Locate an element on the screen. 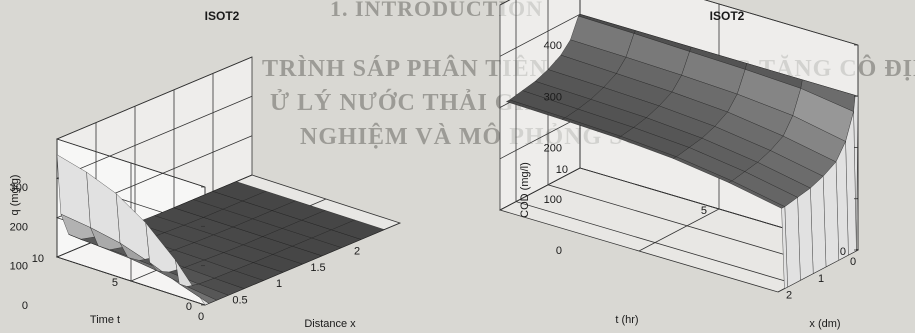 The width and height of the screenshot is (915, 333). z-axis-label: q (mg/g) is located at coordinates (15, 195).